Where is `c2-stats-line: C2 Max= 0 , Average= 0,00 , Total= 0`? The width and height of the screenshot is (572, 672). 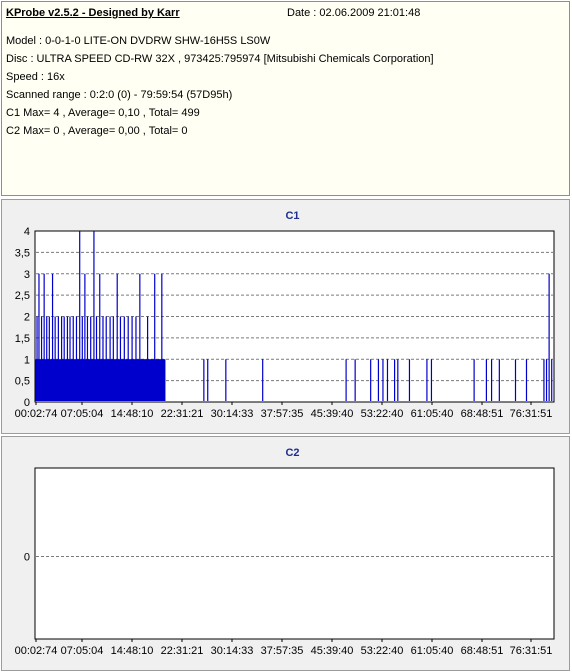
c2-stats-line: C2 Max= 0 , Average= 0,00 , Total= 0 is located at coordinates (97, 131).